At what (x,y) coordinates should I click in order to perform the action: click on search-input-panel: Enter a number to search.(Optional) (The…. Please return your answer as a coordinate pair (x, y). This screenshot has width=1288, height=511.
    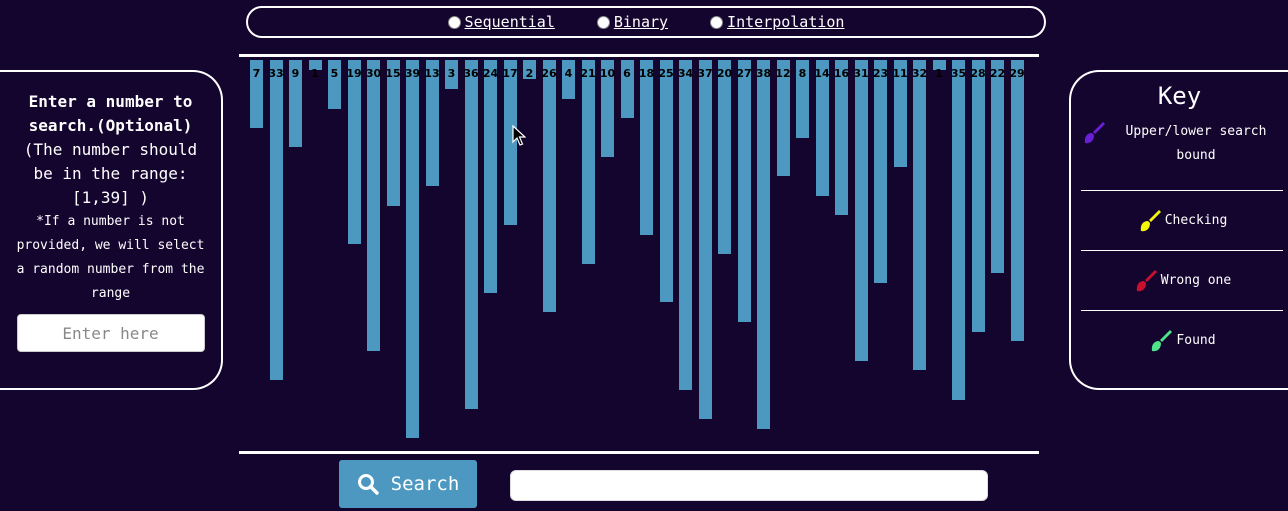
    Looking at the image, I should click on (111, 230).